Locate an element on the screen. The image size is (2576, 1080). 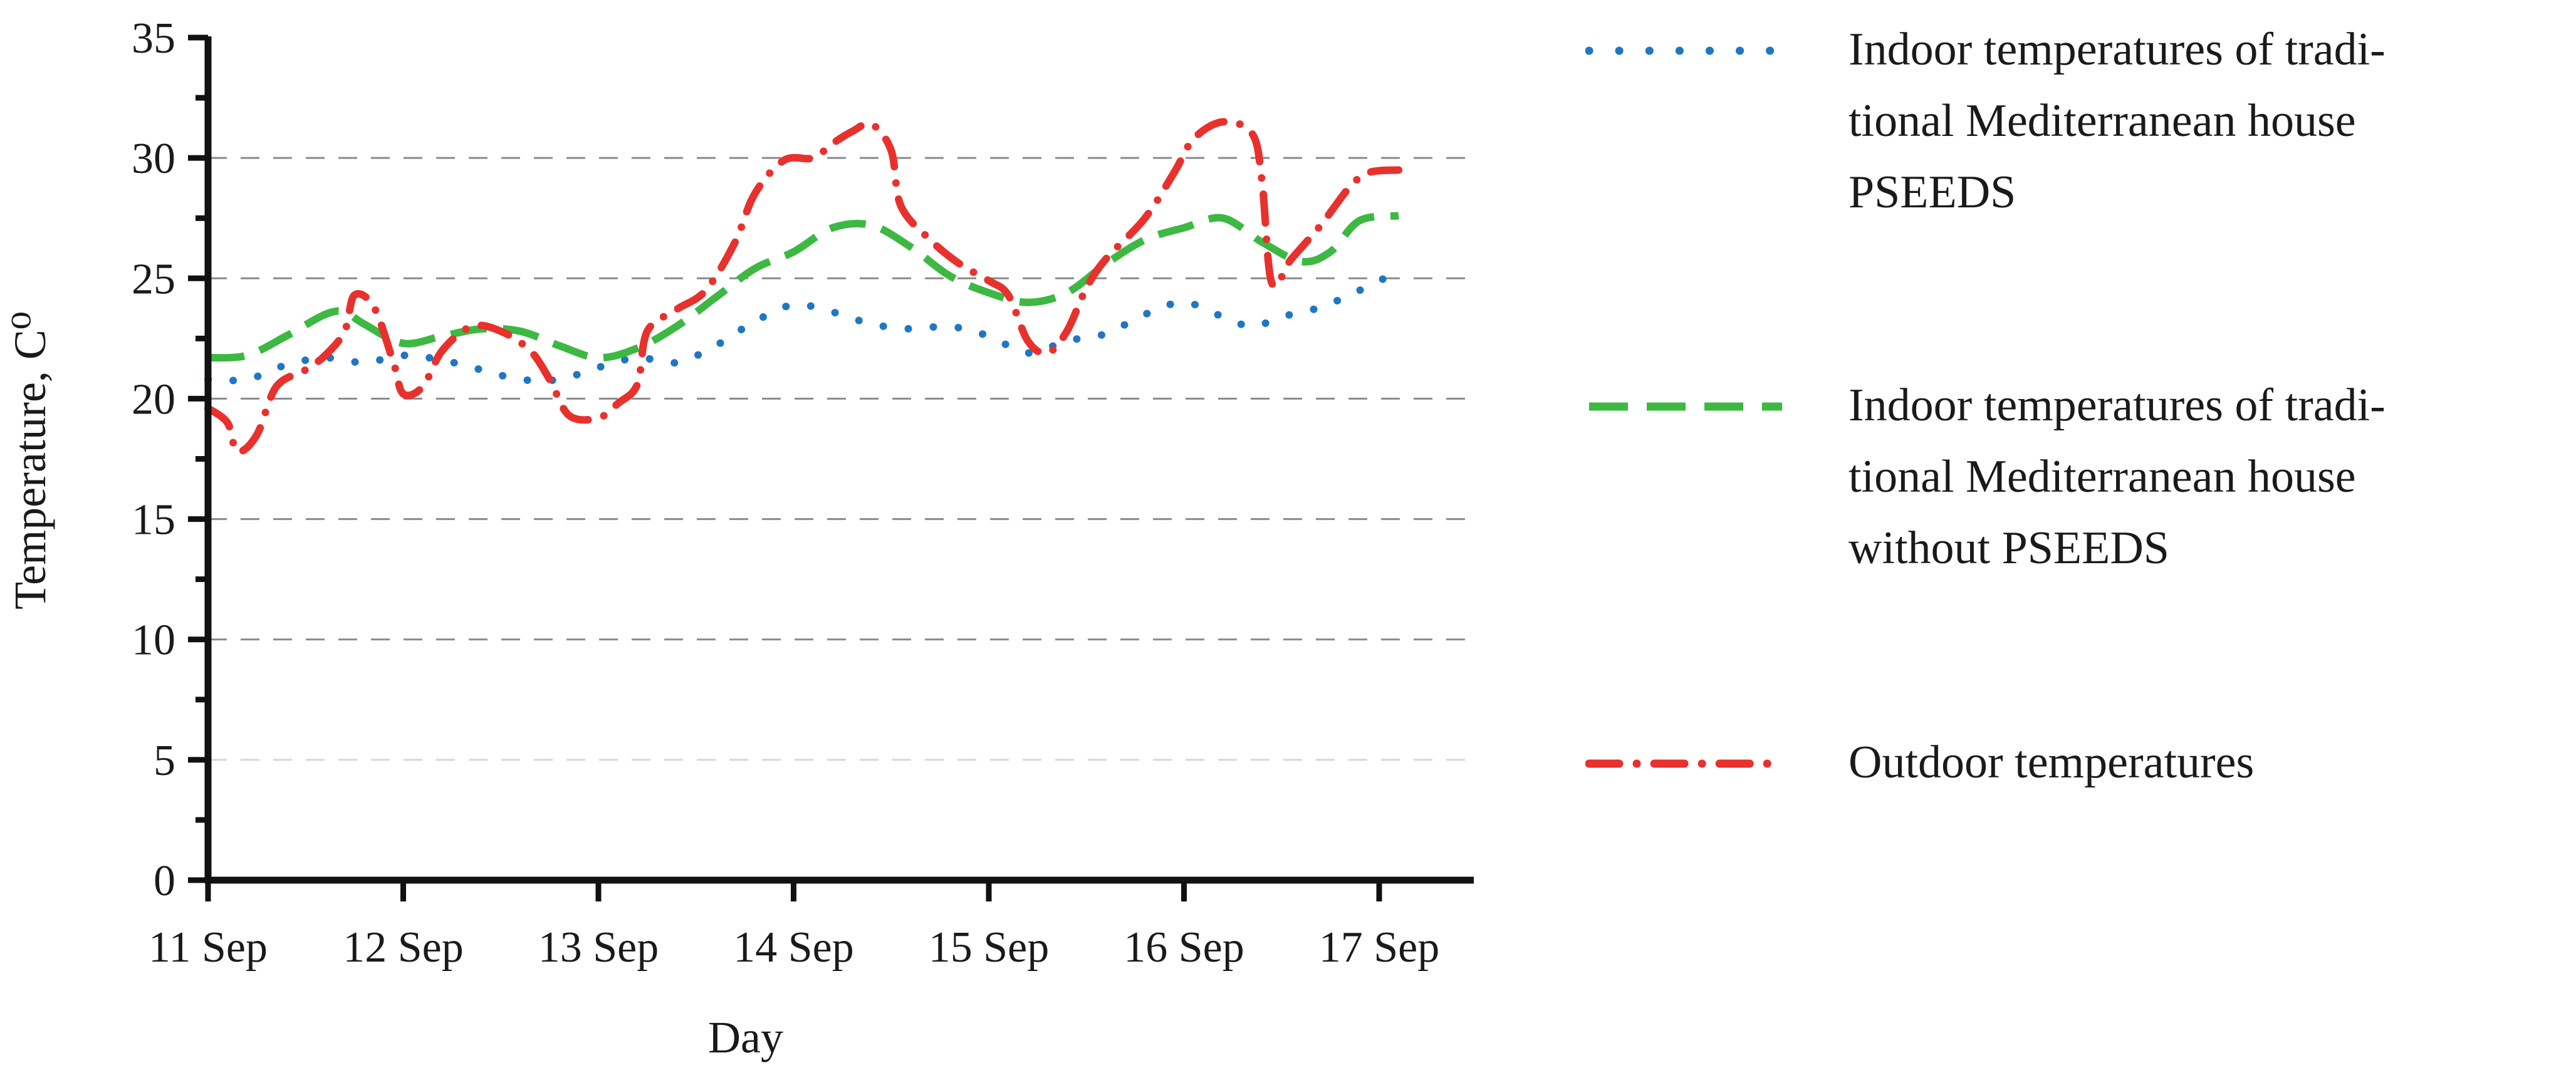
legend-swatch-outdoor is located at coordinates (1685, 763).